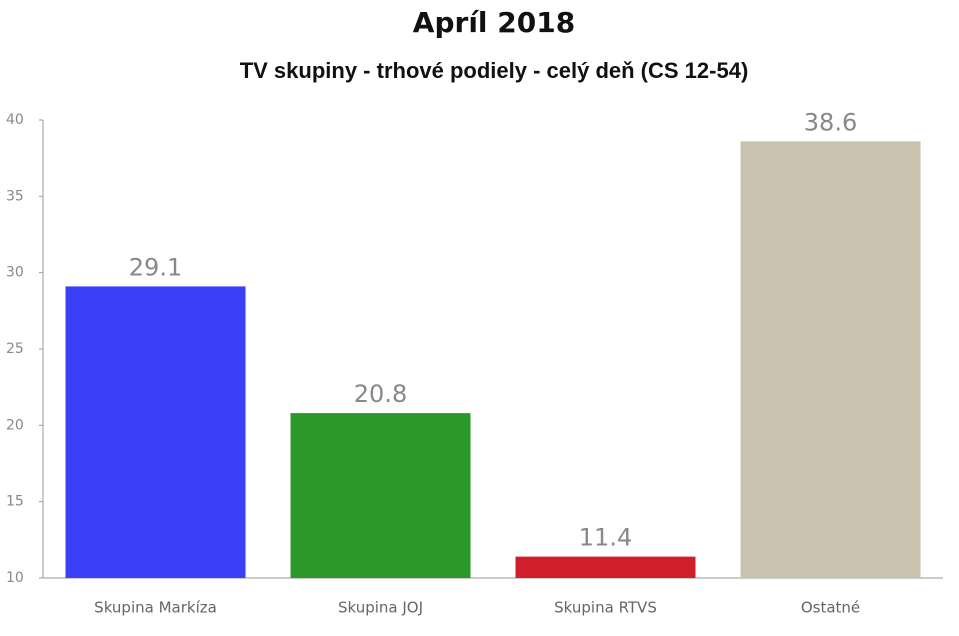  Describe the element at coordinates (830, 122) in the screenshot. I see `value-label: 38.6` at that location.